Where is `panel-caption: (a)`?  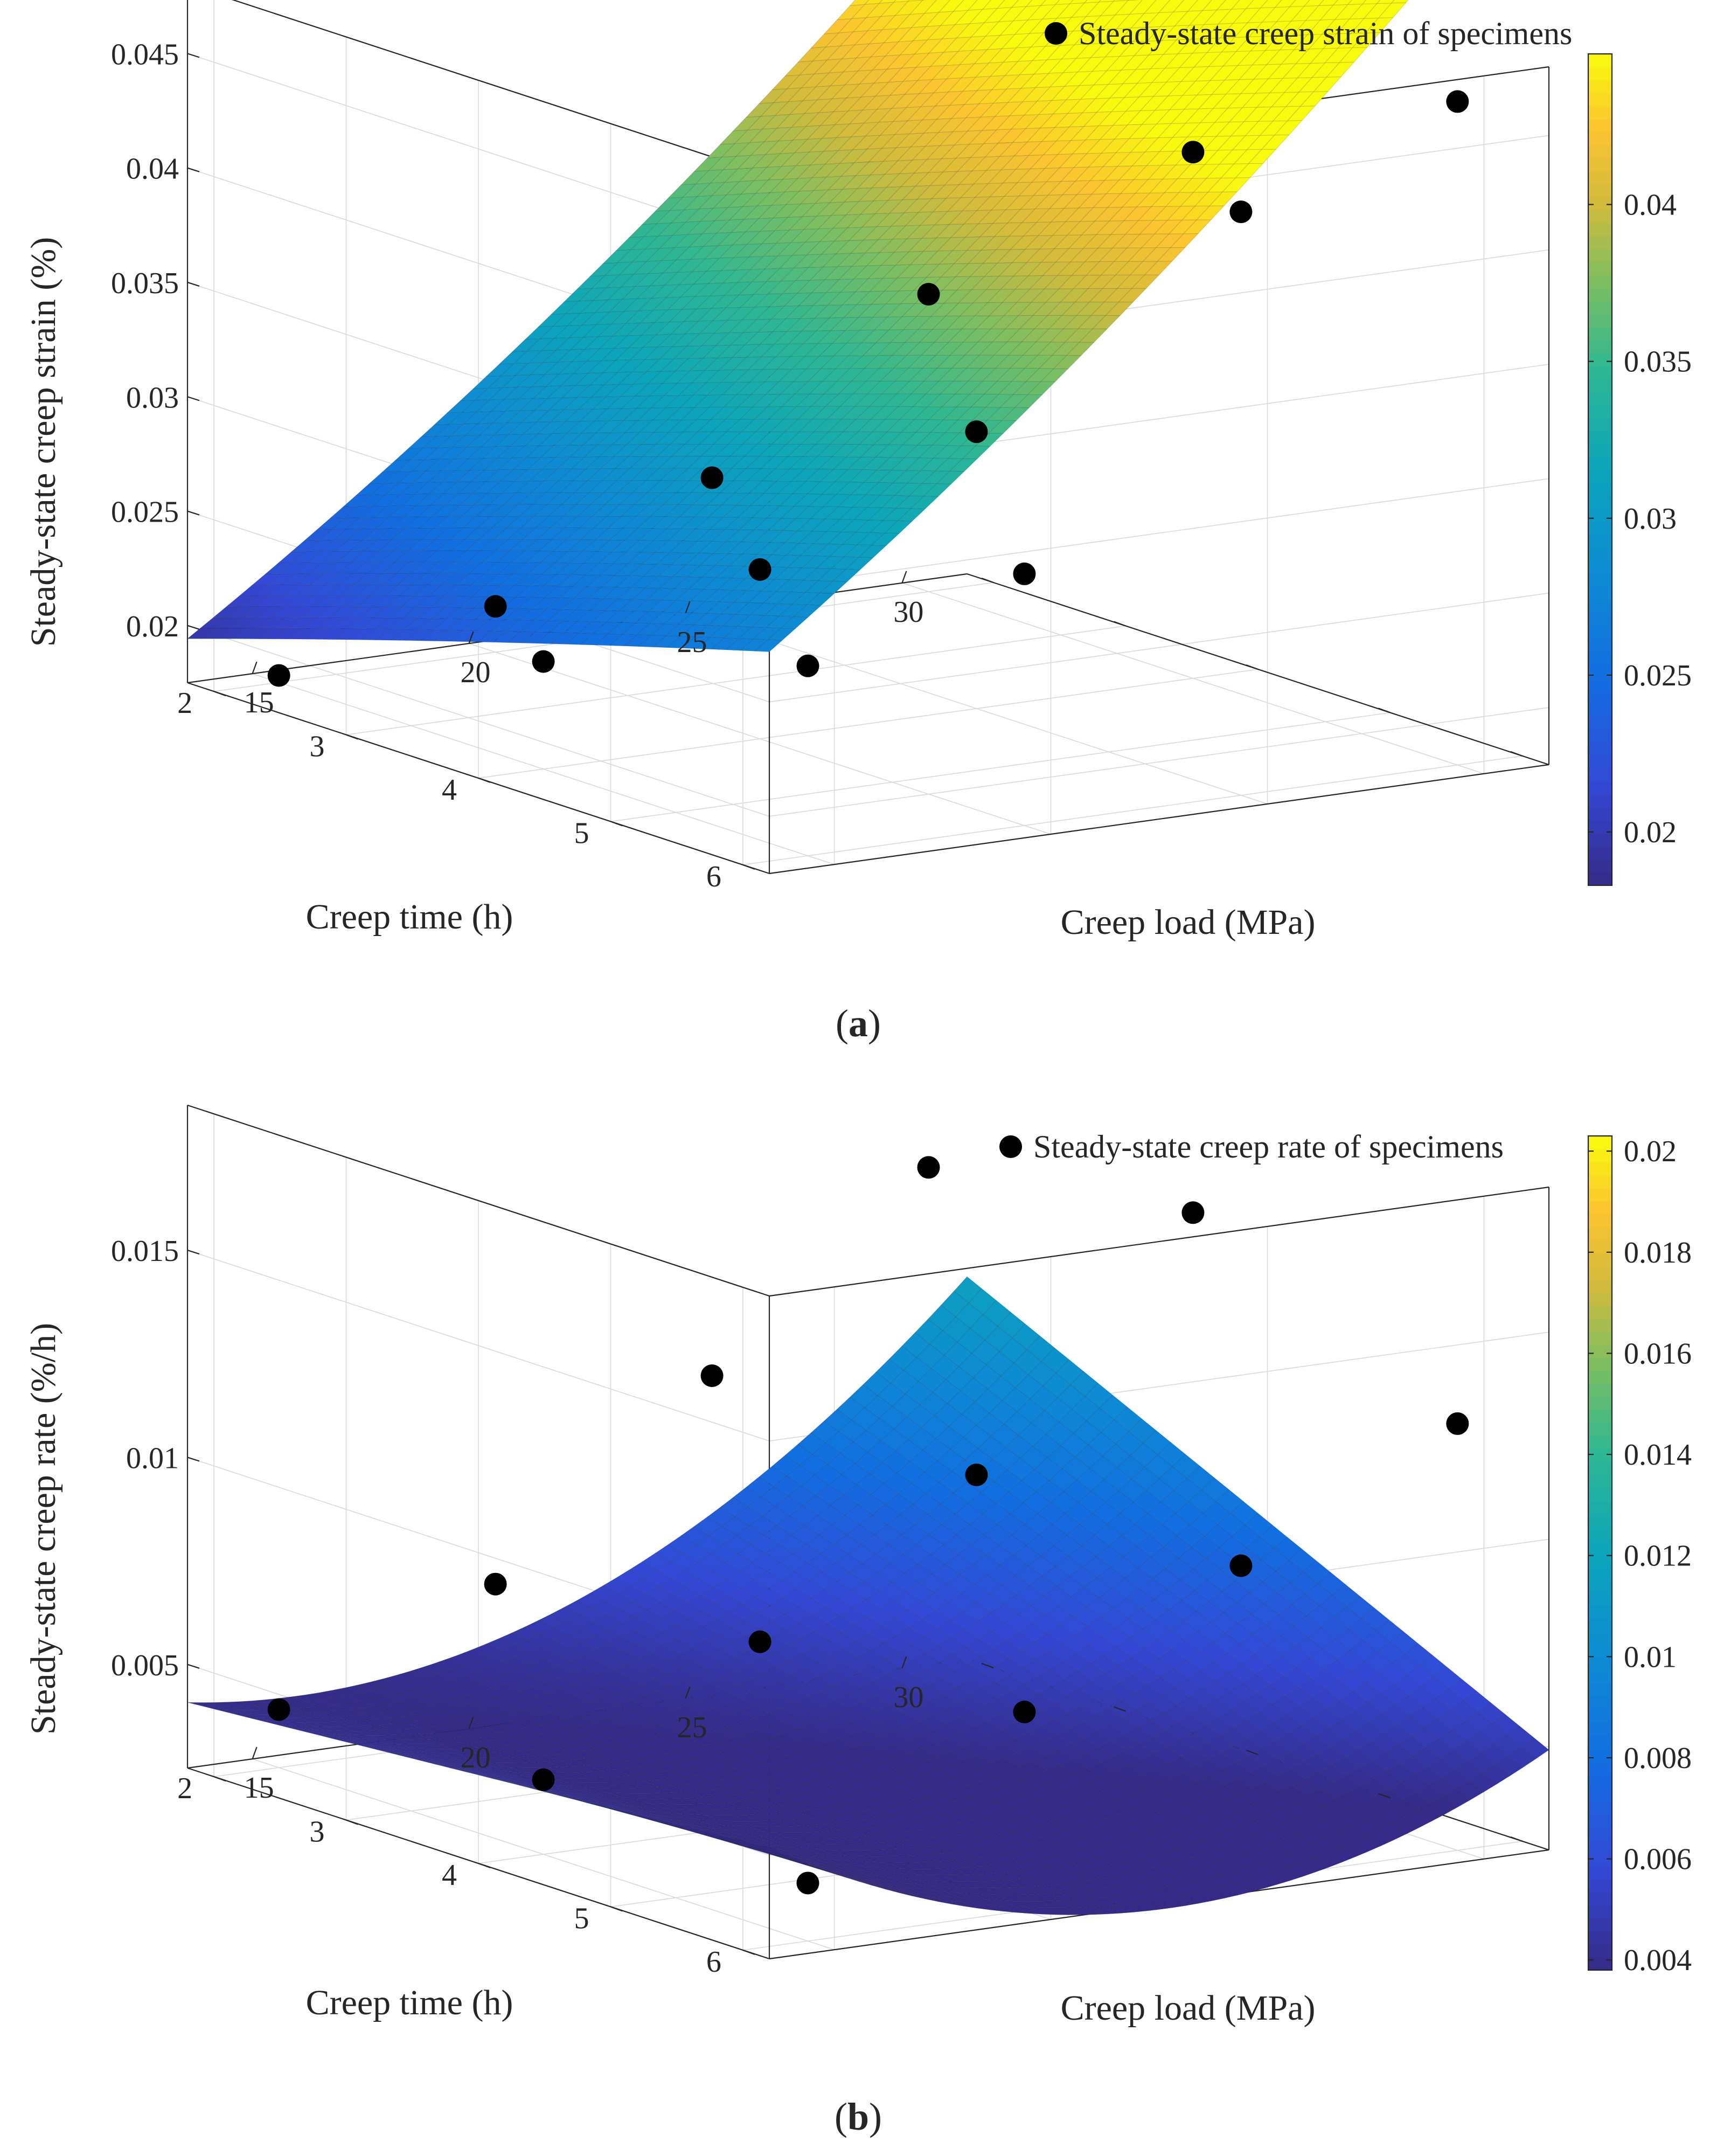 panel-caption: (a) is located at coordinates (858, 1023).